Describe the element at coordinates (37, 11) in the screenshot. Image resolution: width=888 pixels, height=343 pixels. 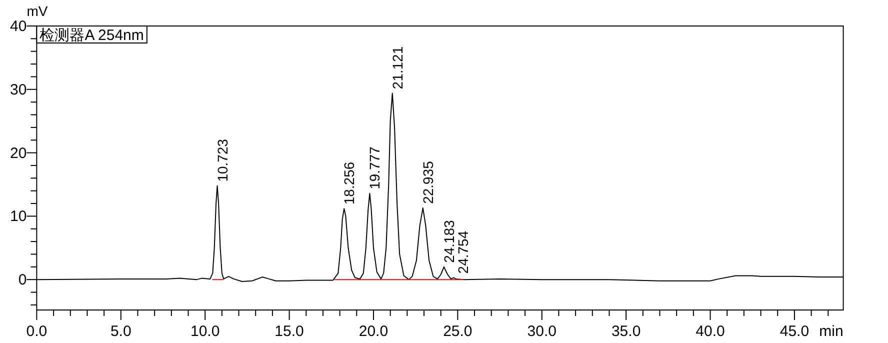
I see `y-axis-title: mV` at that location.